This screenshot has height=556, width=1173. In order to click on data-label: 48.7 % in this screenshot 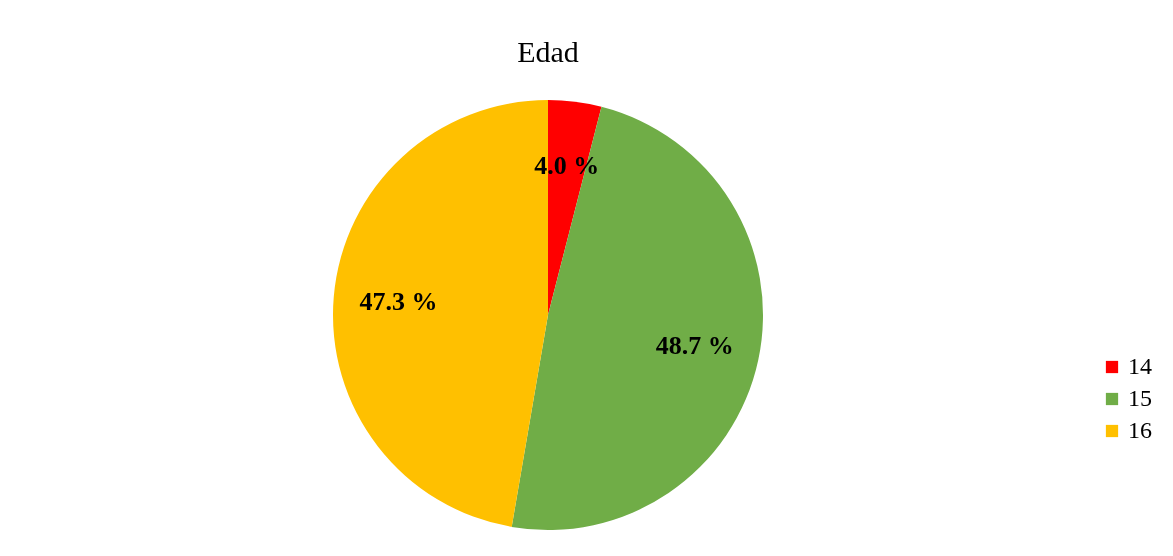, I will do `click(694, 346)`.